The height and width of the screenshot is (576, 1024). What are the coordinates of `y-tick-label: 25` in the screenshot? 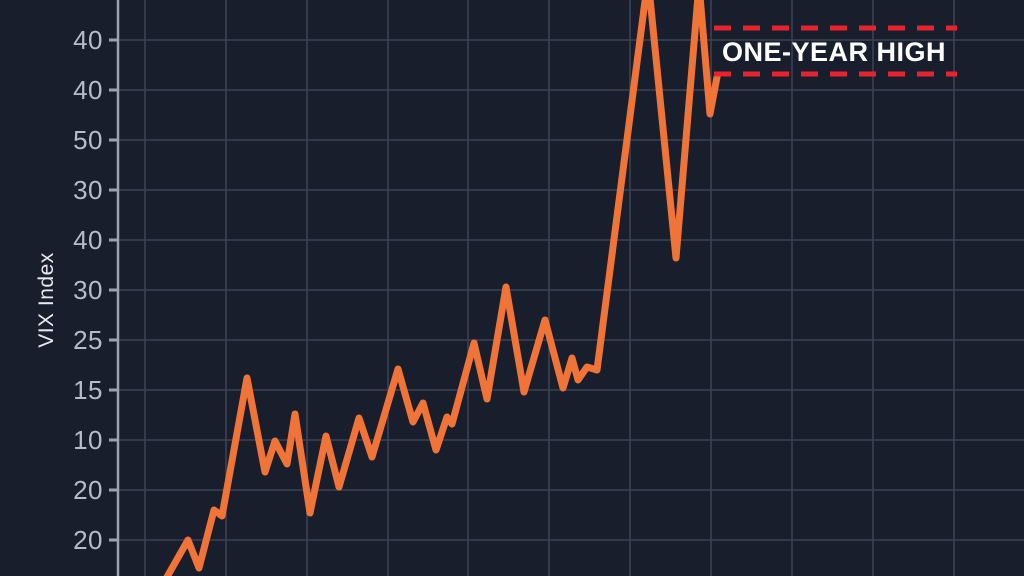 It's located at (88, 340).